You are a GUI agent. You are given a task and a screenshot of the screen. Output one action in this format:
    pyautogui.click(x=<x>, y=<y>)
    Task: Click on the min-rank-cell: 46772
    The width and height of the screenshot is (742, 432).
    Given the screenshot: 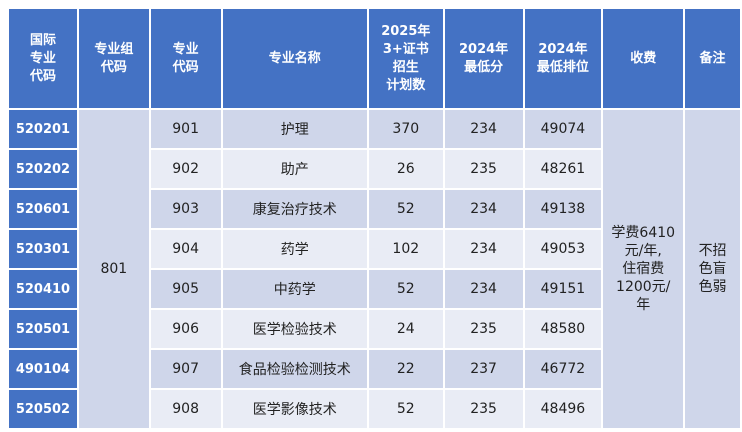 What is the action you would take?
    pyautogui.click(x=563, y=369)
    